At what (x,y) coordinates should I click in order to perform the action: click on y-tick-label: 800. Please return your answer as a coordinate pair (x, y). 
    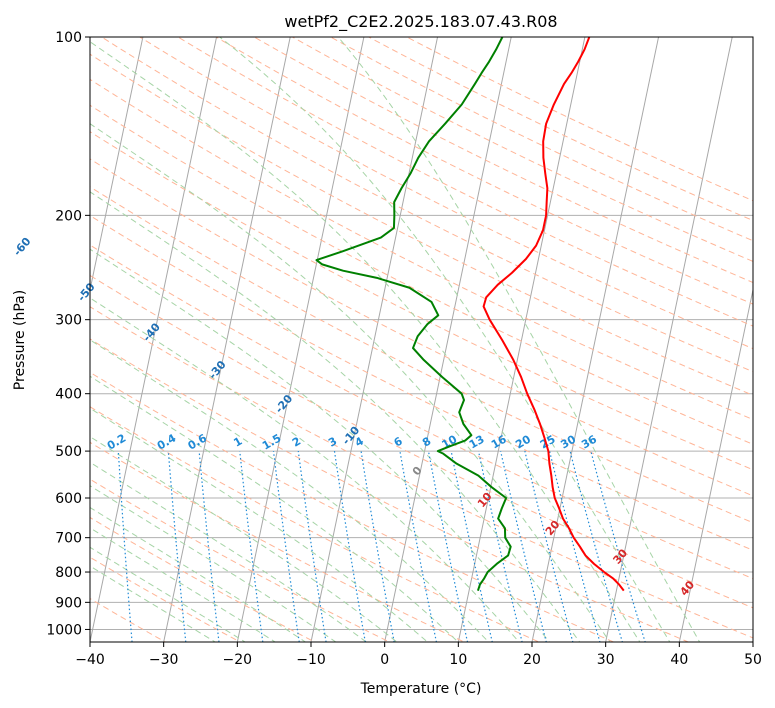
    Looking at the image, I should click on (68, 573).